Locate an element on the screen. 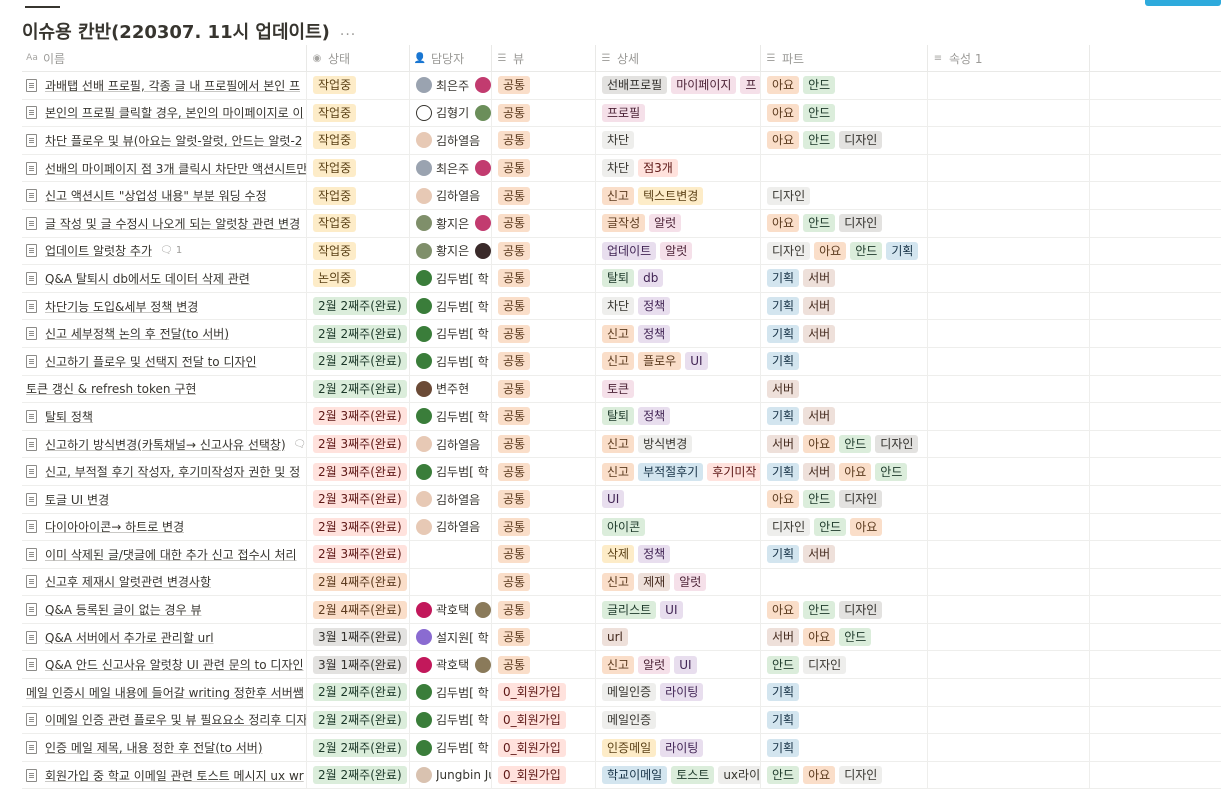 The height and width of the screenshot is (796, 1221). detail-cell: 업데이트 알럿 is located at coordinates (678, 251).